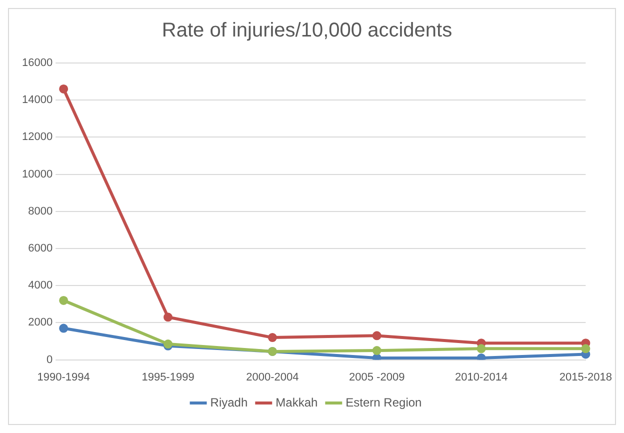 This screenshot has width=624, height=433. I want to click on y-tick-label: 4000, so click(40, 286).